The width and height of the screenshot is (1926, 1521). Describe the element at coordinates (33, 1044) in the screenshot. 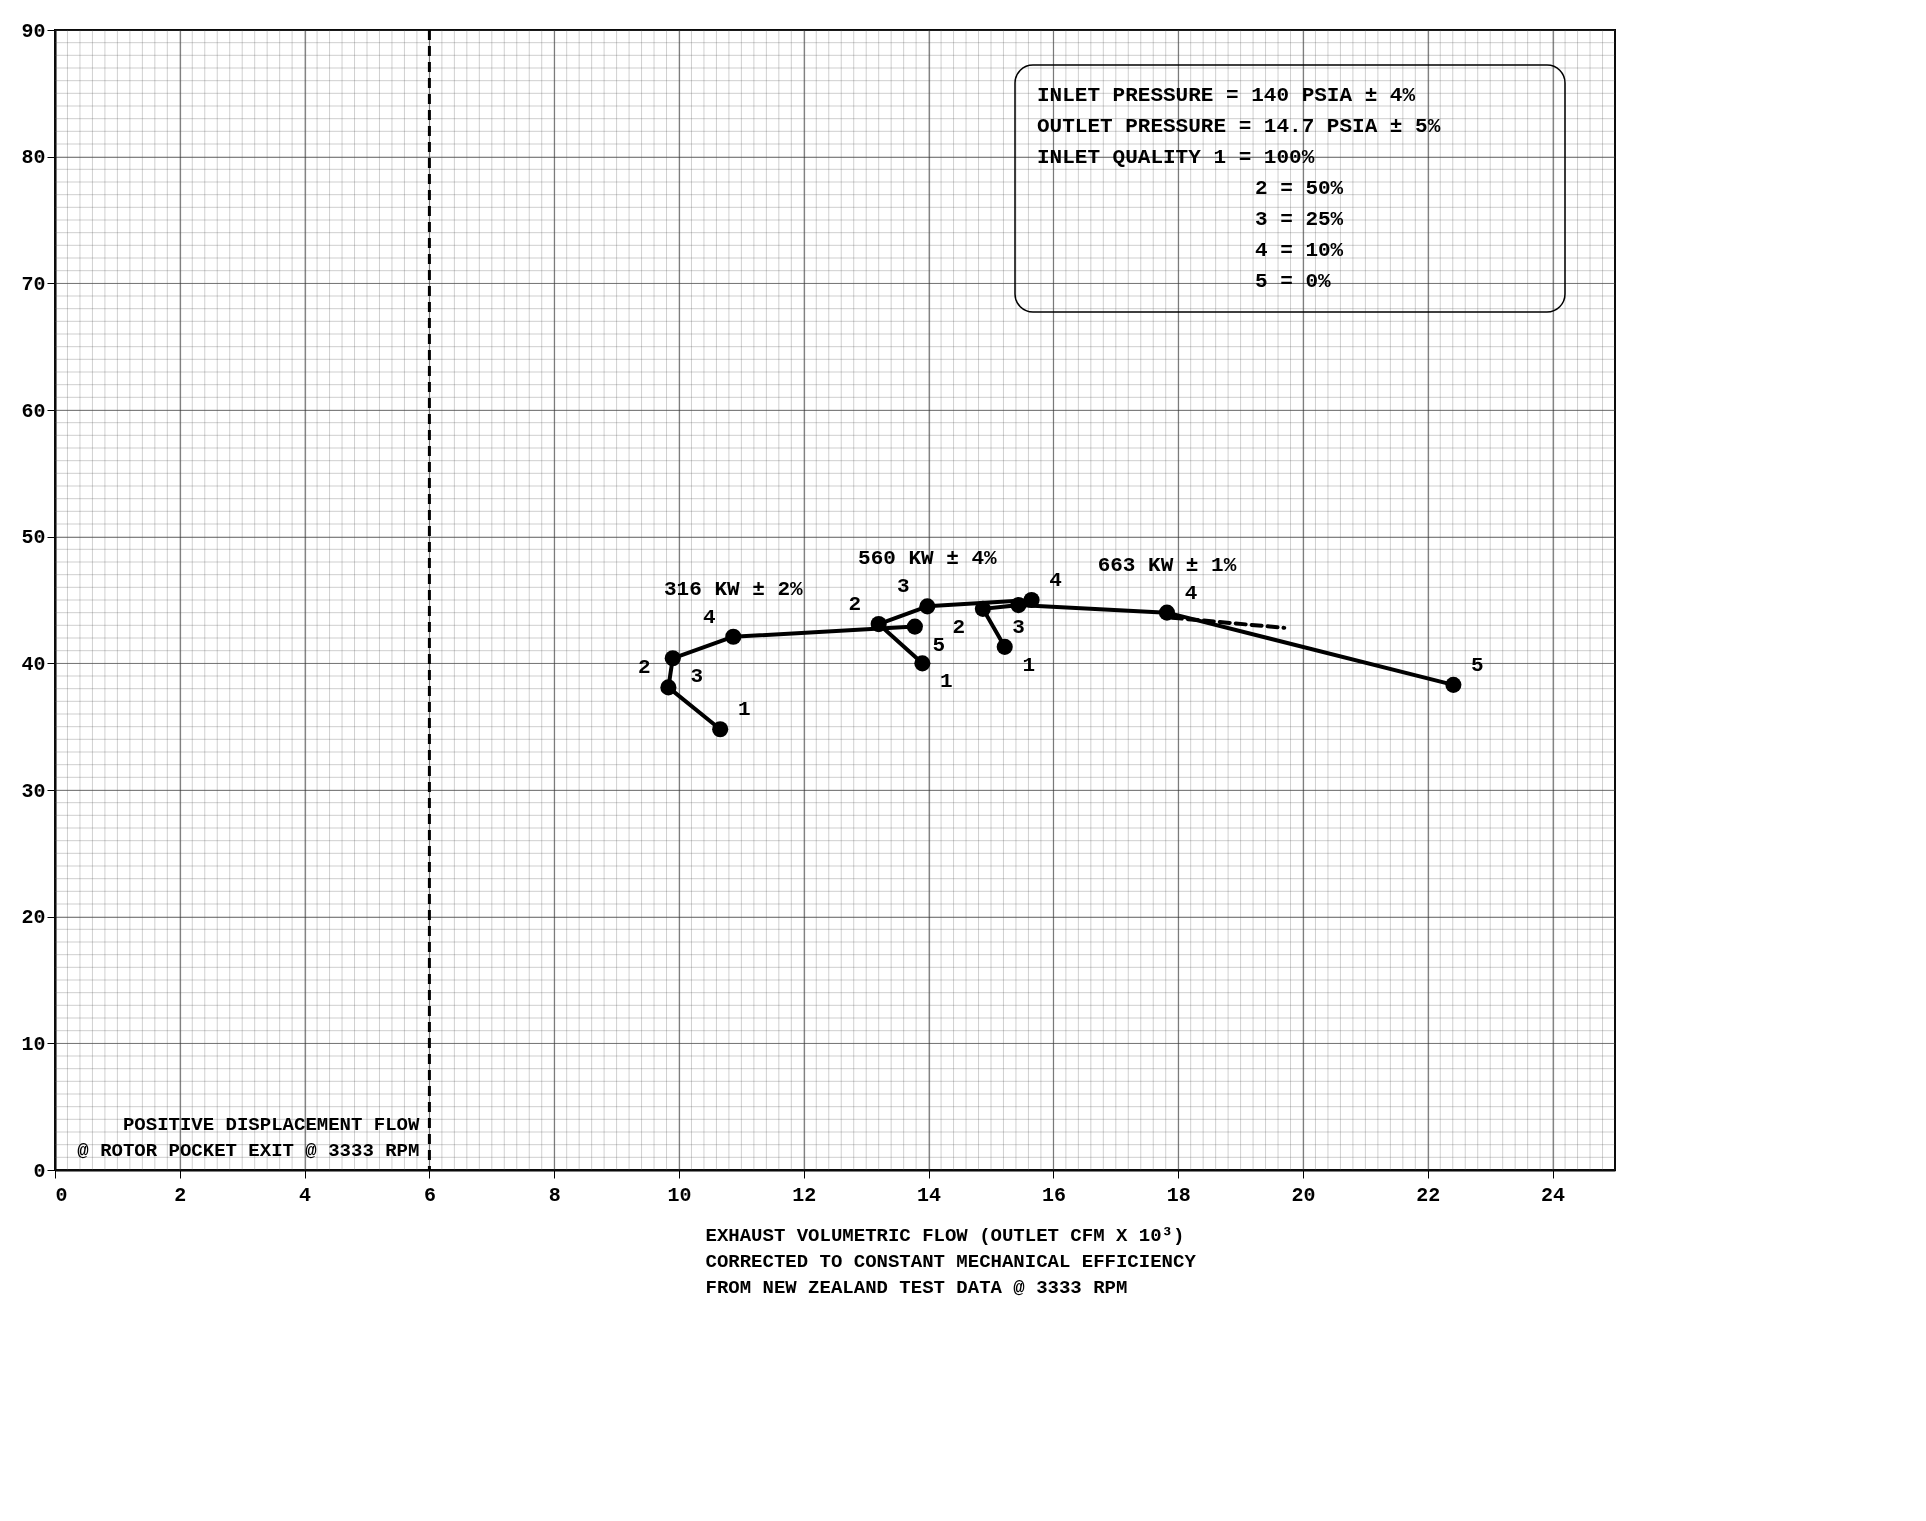

I see `y-tick-label: 10` at that location.